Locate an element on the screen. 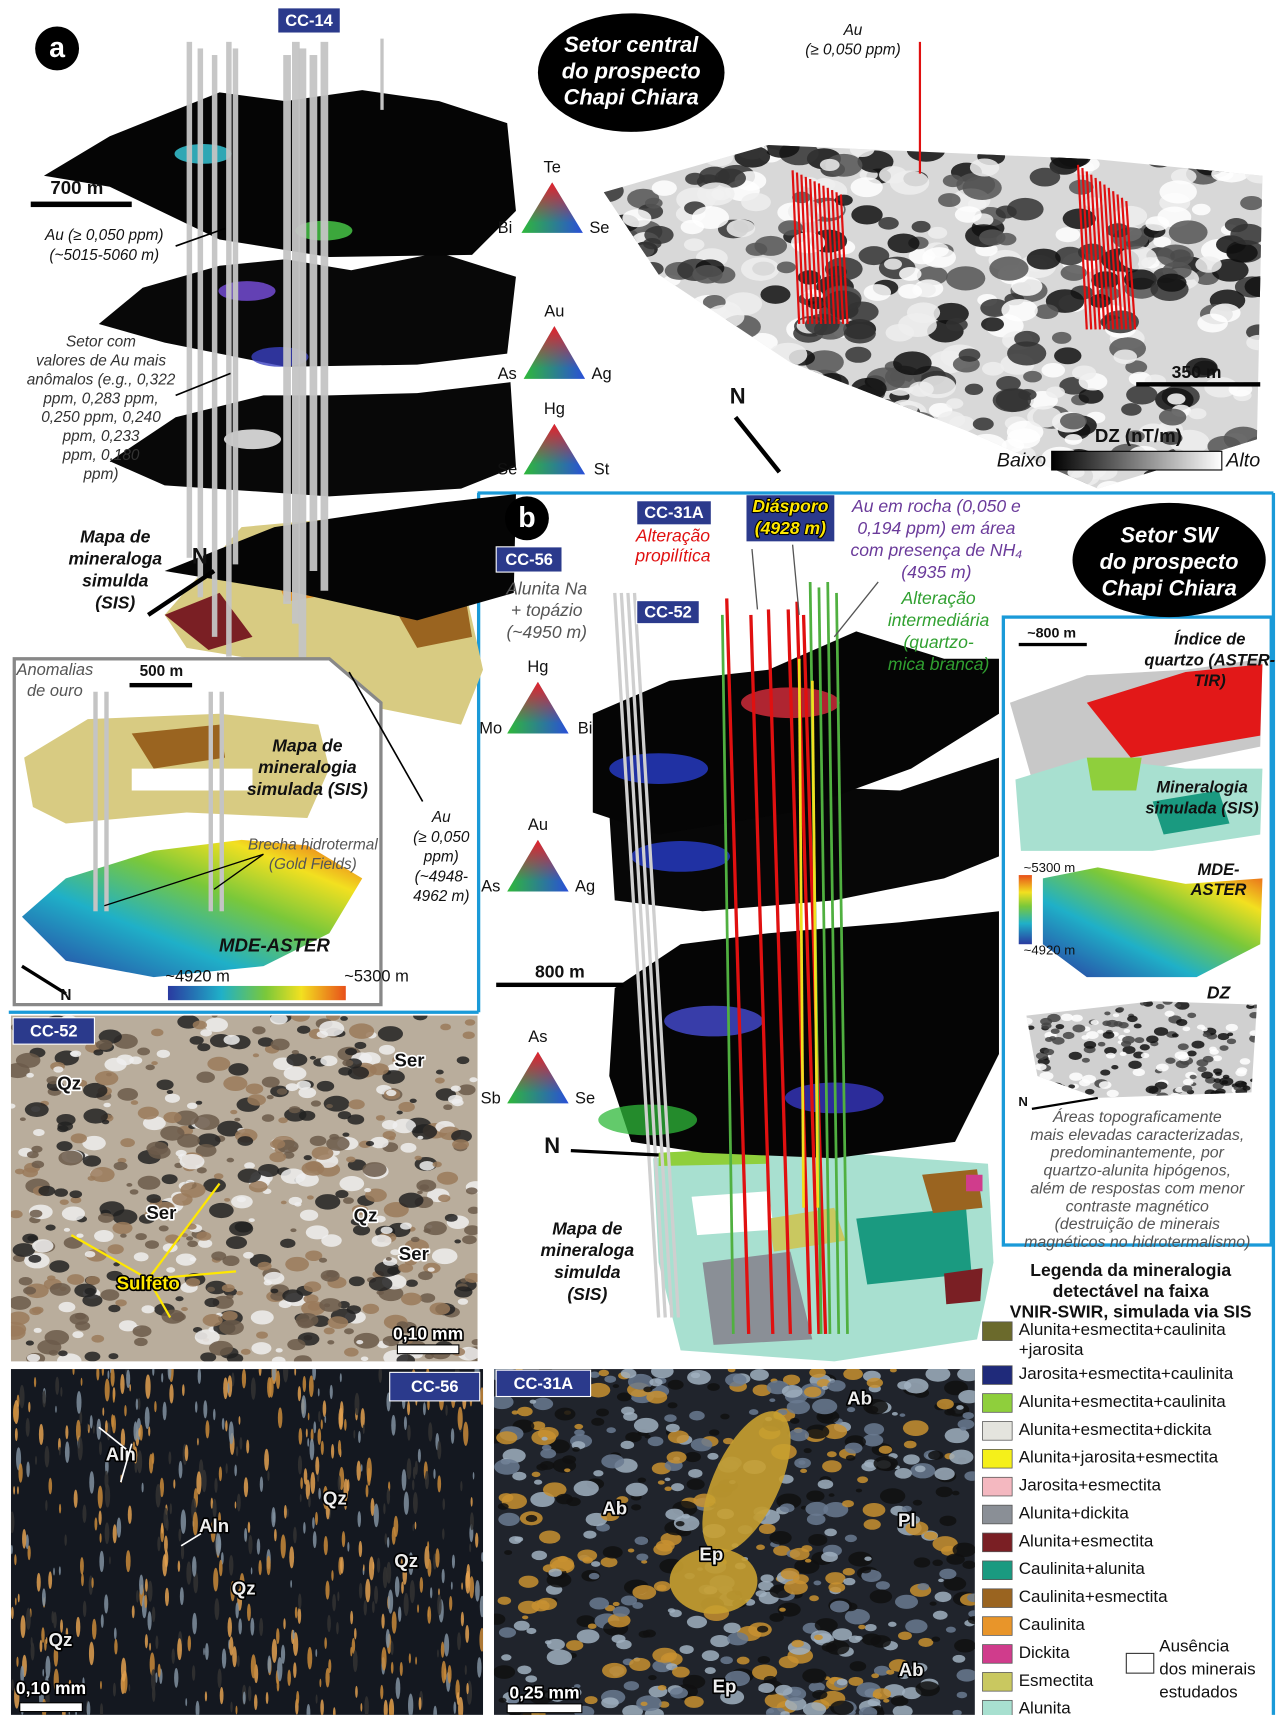  hole-id: CC-52 is located at coordinates (668, 613).